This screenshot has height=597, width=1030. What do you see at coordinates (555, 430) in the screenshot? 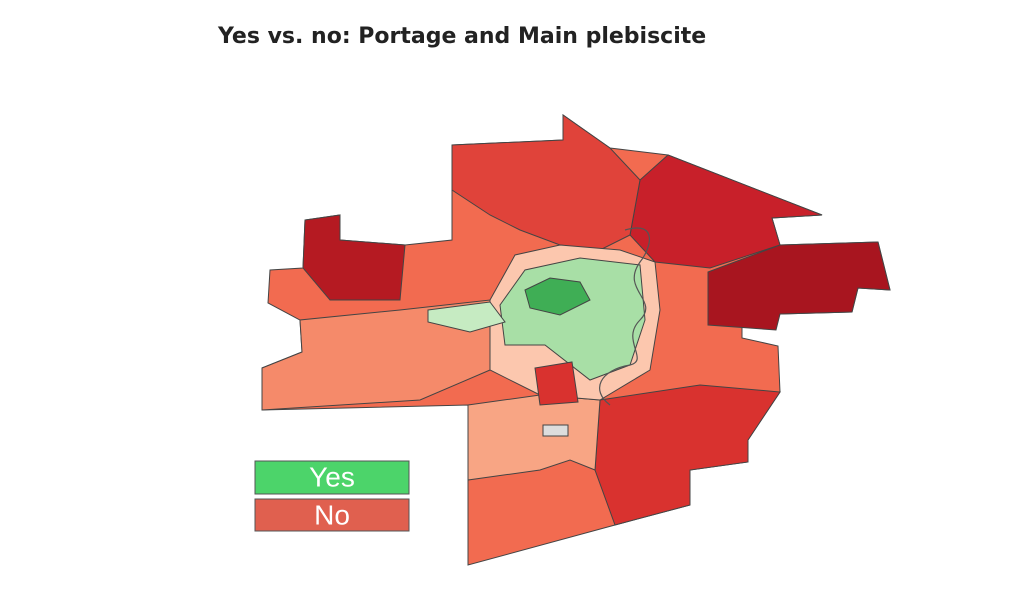
I see `region-pocket` at bounding box center [555, 430].